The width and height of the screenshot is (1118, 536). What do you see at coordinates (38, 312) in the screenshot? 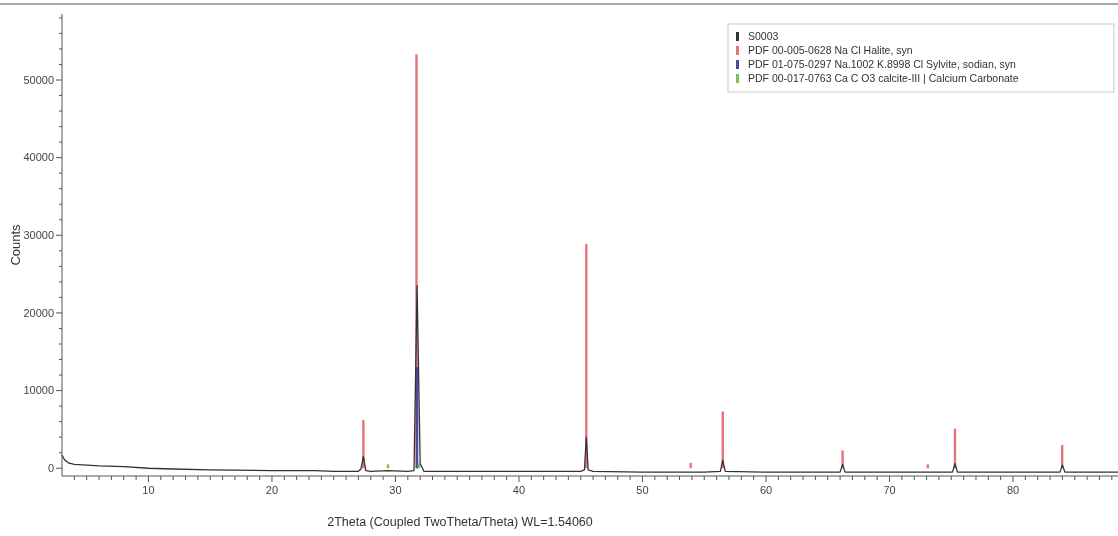
I see `y-tick-label: 20000` at bounding box center [38, 312].